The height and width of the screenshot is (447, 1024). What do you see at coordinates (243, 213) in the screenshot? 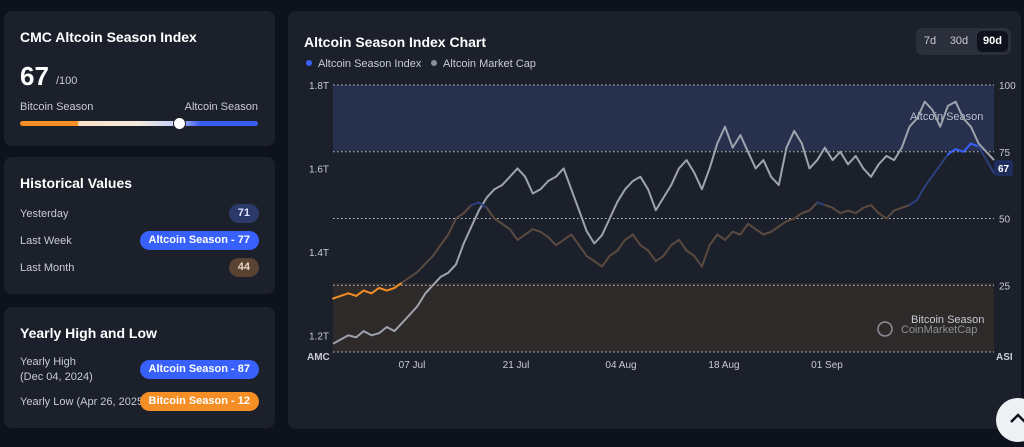
I see `historical-yesterday-badge: 71` at bounding box center [243, 213].